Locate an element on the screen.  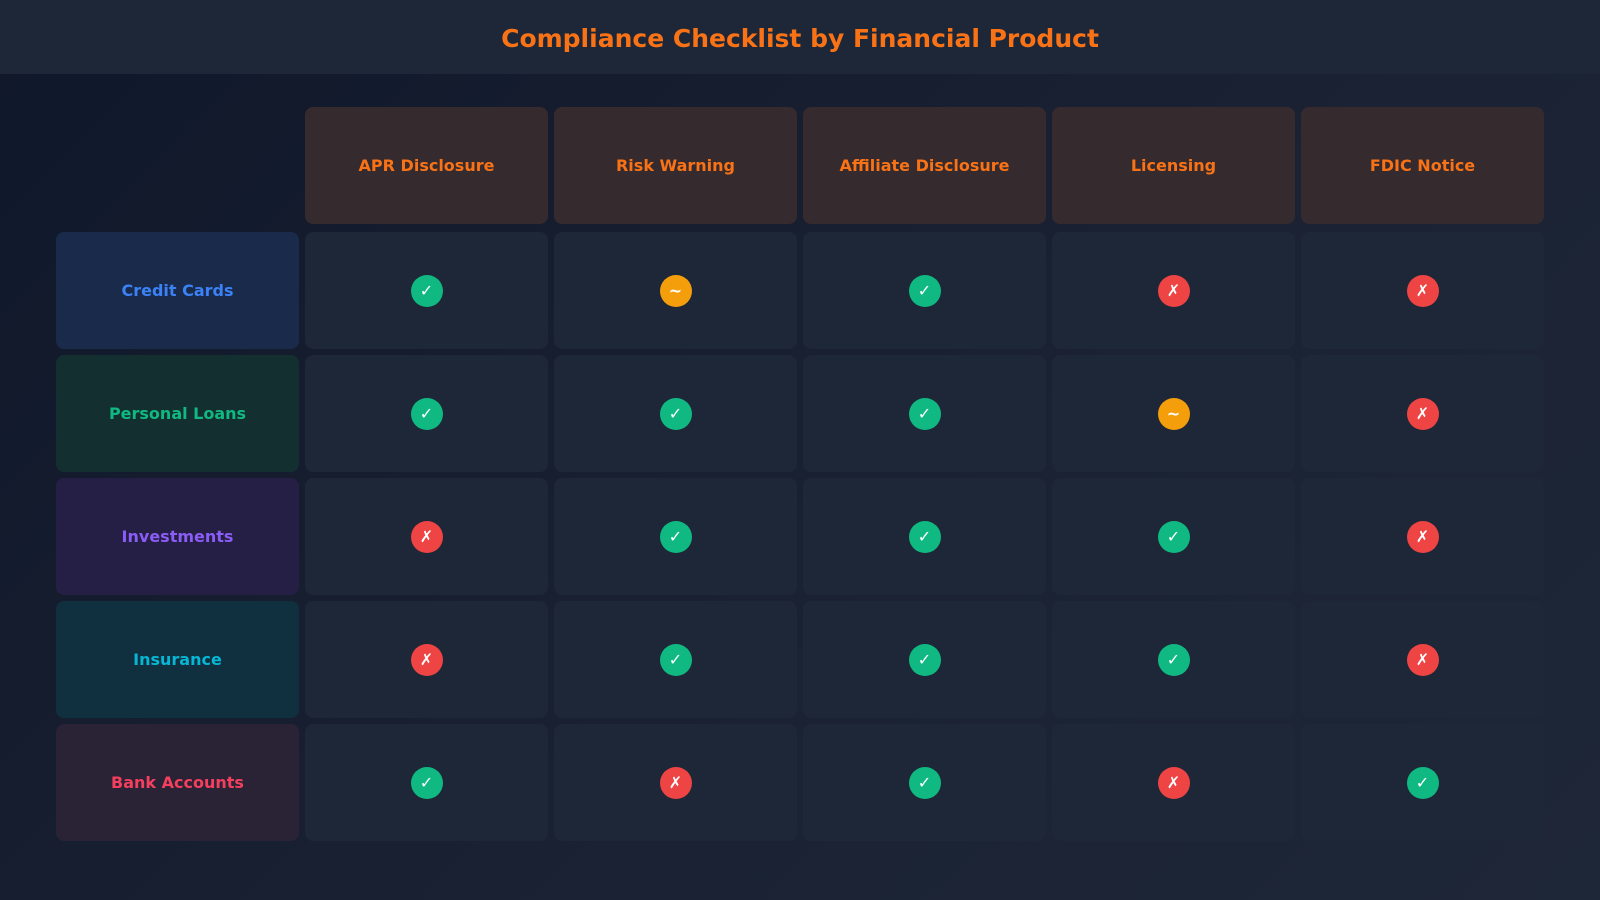
row-header: Investments is located at coordinates (177, 536).